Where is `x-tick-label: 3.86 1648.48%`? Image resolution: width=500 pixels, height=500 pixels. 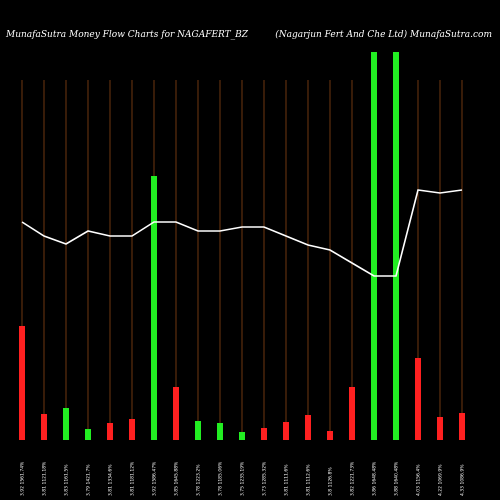 x-tick-label: 3.86 1648.48% is located at coordinates (375, 478).